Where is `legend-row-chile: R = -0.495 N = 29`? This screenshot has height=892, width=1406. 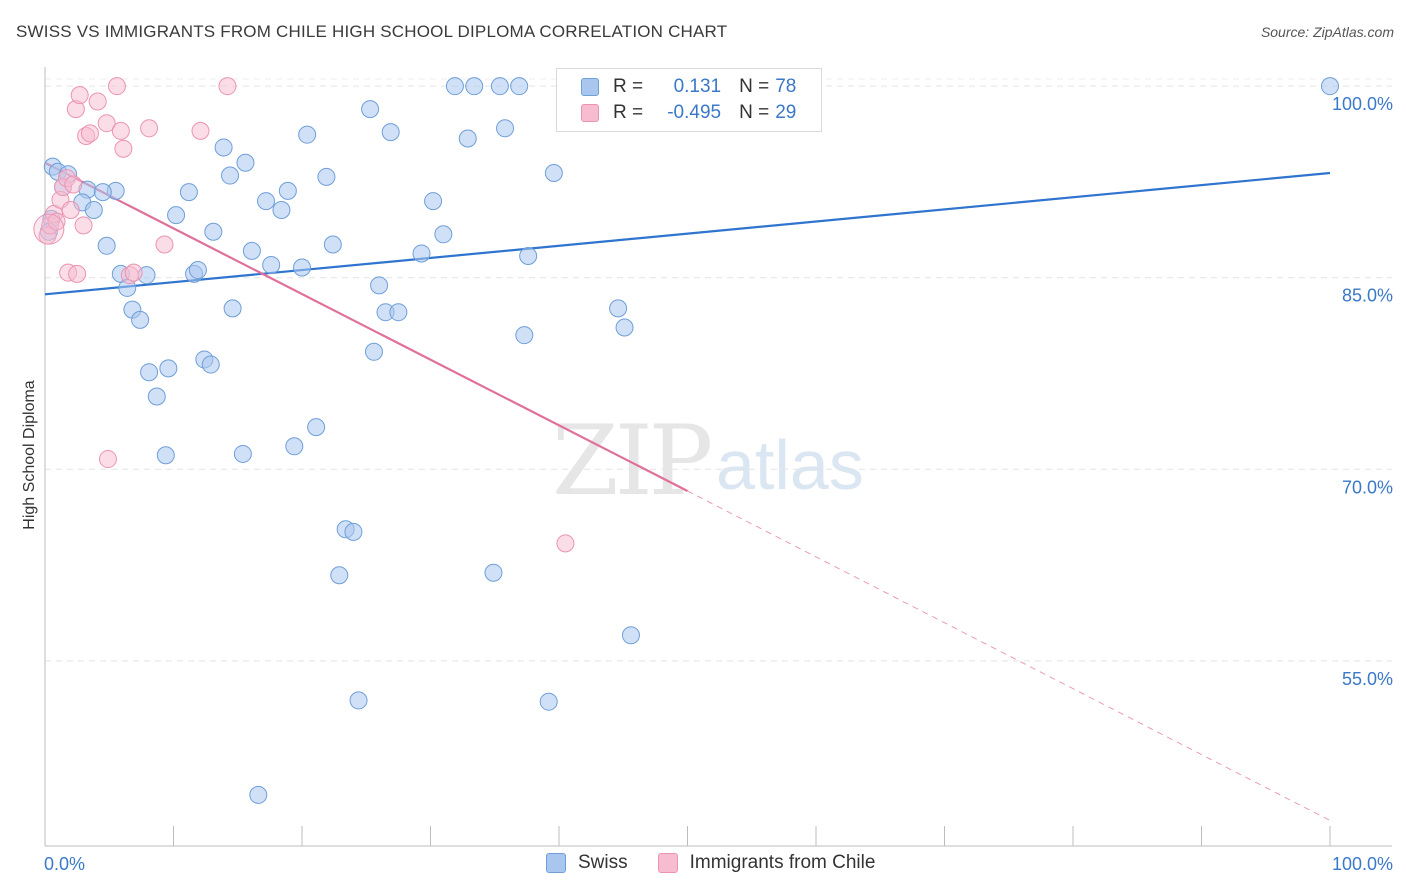 legend-row-chile: R = -0.495 N = 29 is located at coordinates (688, 113).